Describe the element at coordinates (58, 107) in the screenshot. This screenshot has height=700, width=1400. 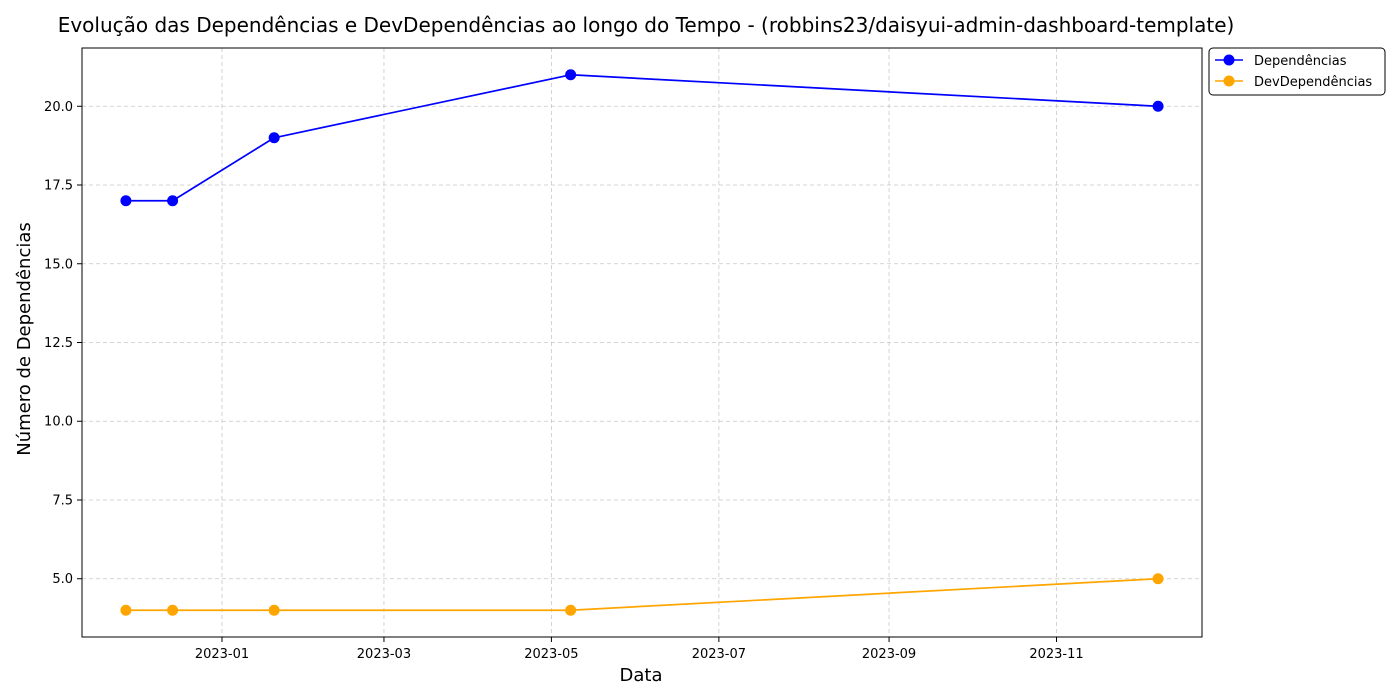
I see `y-tick-label: 20.0` at that location.